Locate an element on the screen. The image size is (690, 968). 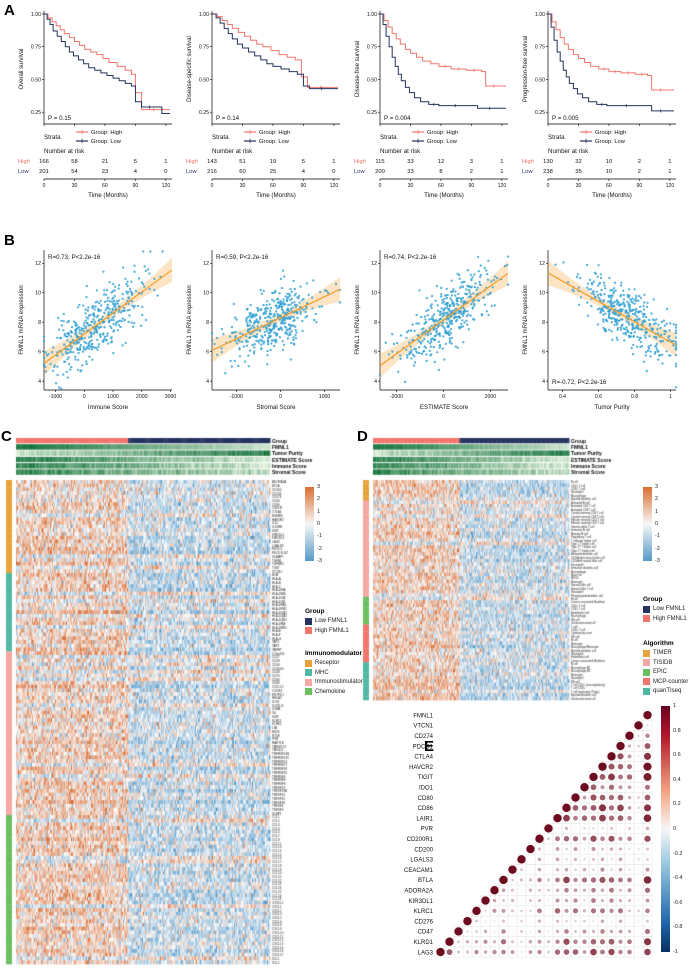
svg-text: KIR3DL1 is located at coordinates (421, 902).